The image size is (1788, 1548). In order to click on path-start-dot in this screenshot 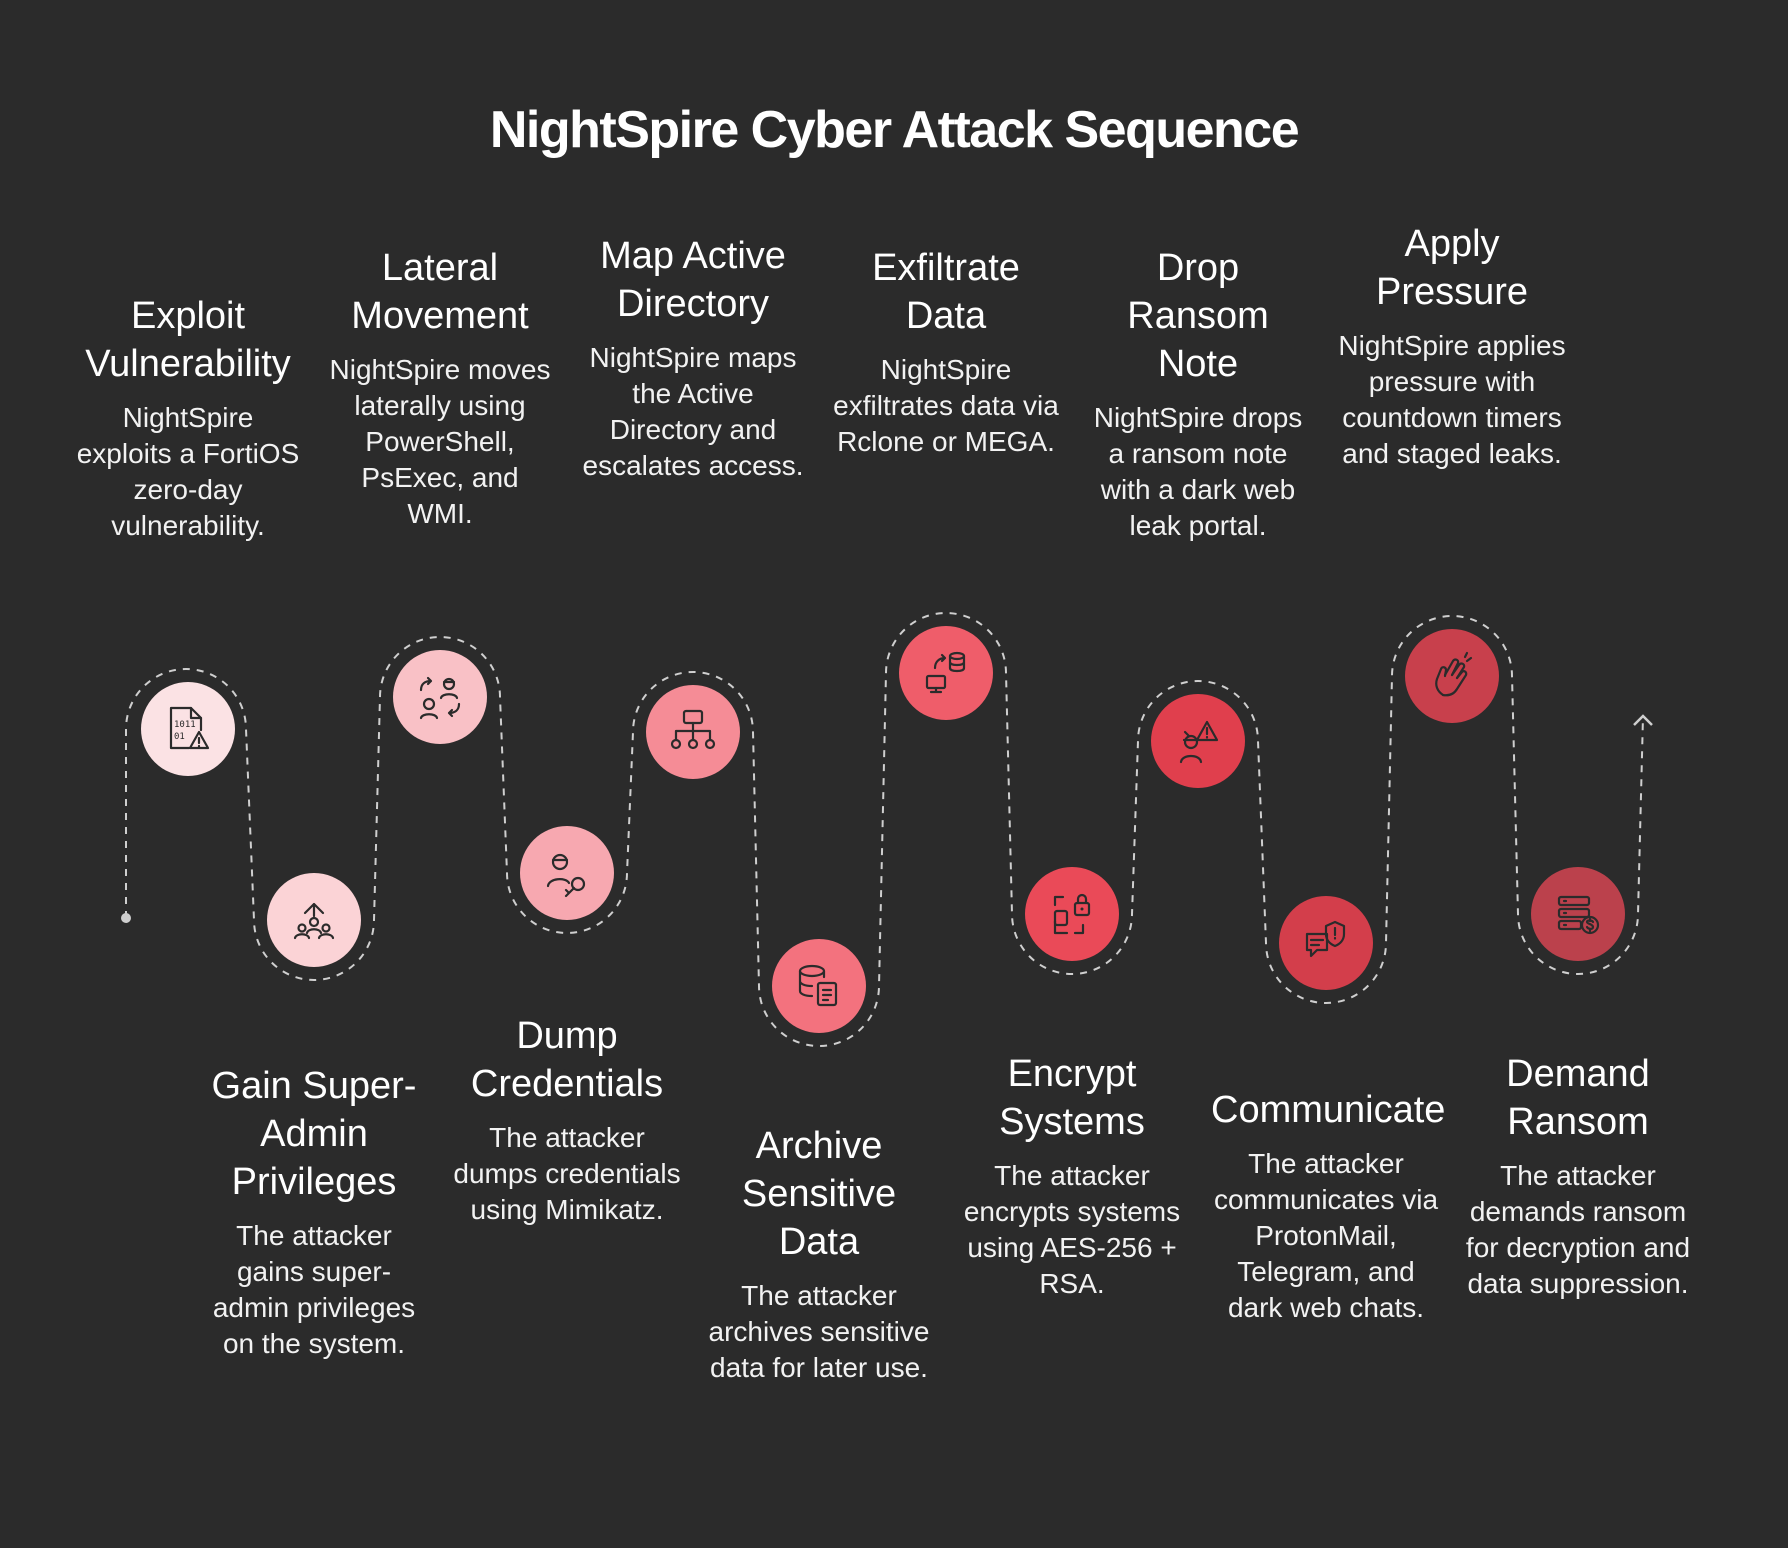, I will do `click(126, 918)`.